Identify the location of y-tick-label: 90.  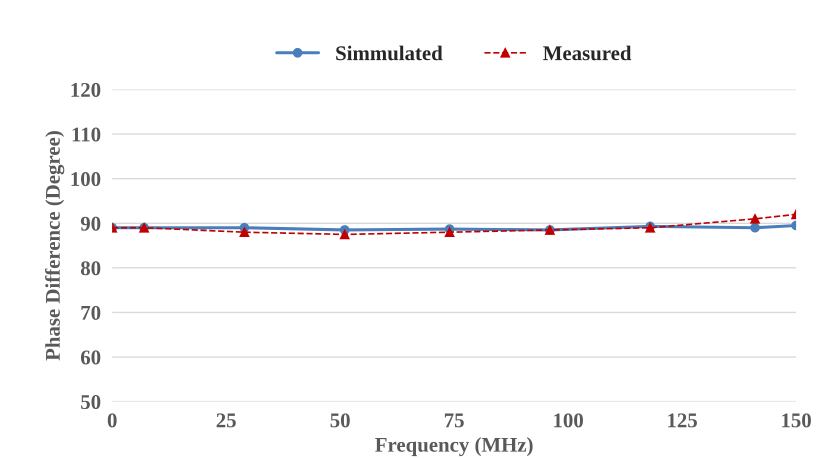
(90, 223).